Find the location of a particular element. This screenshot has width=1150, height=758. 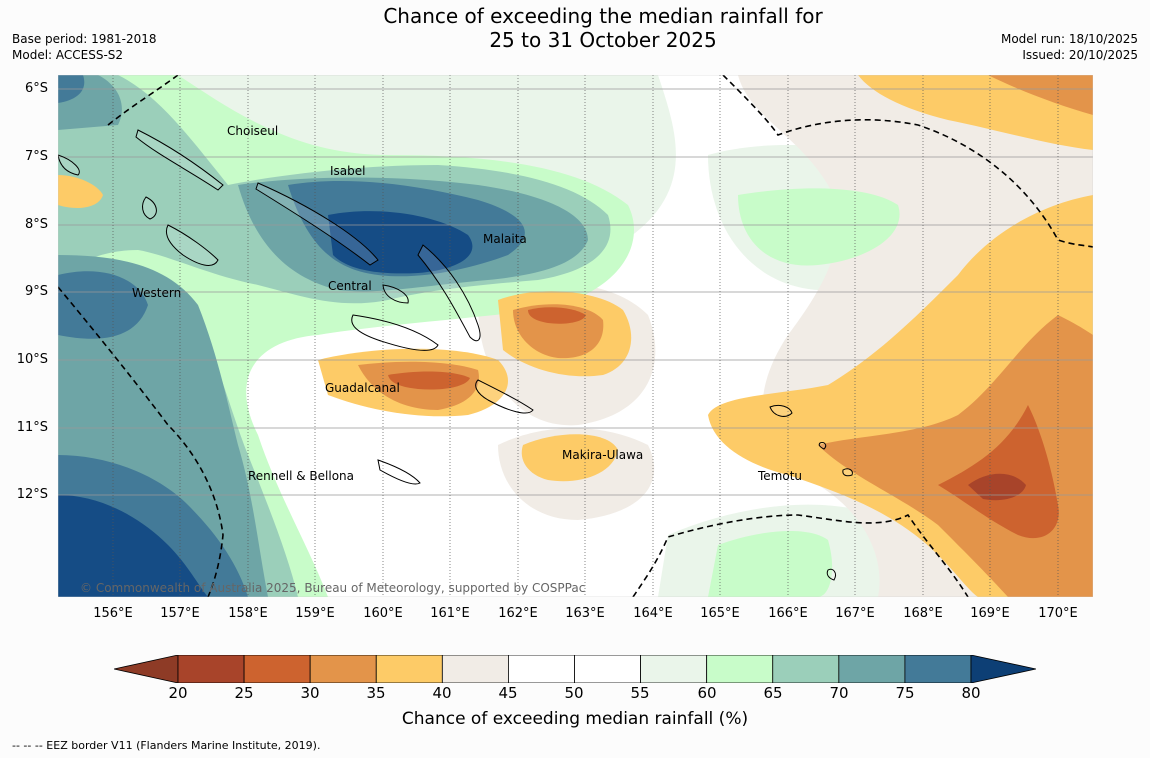

colorbar-tick-55: 55 is located at coordinates (640, 693).